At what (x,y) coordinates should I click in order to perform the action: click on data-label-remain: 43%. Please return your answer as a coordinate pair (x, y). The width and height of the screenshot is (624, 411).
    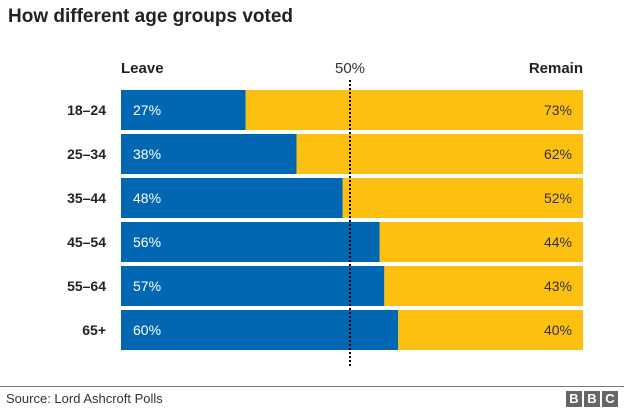
    Looking at the image, I should click on (558, 286).